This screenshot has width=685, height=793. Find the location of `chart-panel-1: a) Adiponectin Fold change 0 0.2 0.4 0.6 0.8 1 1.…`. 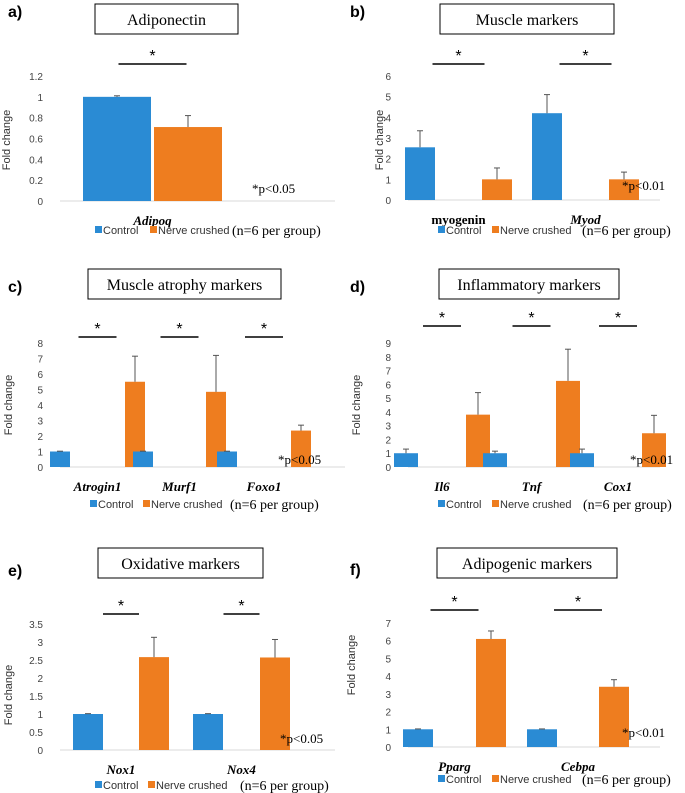

chart-panel-1: a) Adiponectin Fold change 0 0.2 0.4 0.6 0.8 1 1.… is located at coordinates (168, 121).